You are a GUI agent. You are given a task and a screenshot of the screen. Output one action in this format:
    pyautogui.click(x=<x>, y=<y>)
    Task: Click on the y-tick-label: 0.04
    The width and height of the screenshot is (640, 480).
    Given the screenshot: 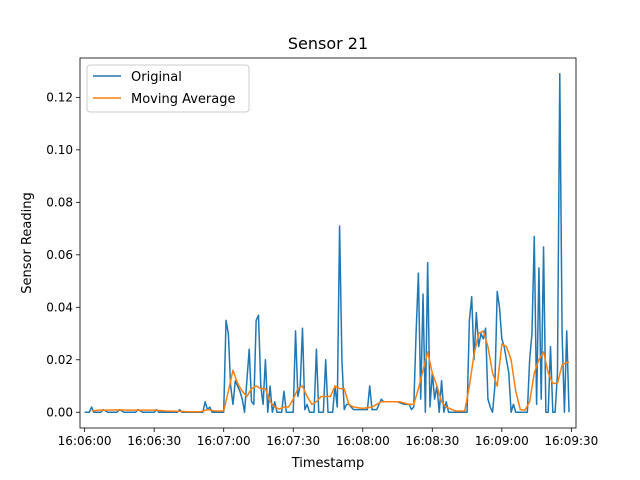 What is the action you would take?
    pyautogui.click(x=59, y=307)
    